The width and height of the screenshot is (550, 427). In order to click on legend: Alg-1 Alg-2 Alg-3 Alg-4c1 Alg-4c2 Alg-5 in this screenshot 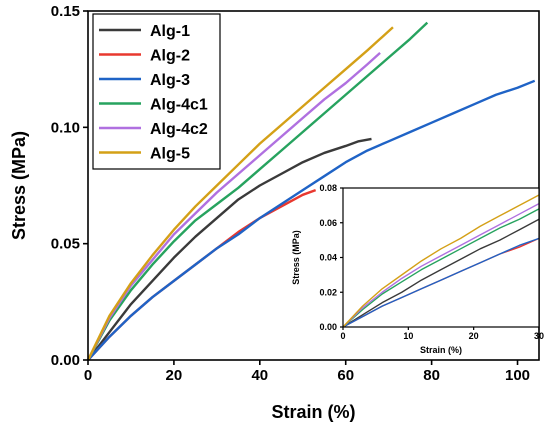, I will do `click(156, 91)`.